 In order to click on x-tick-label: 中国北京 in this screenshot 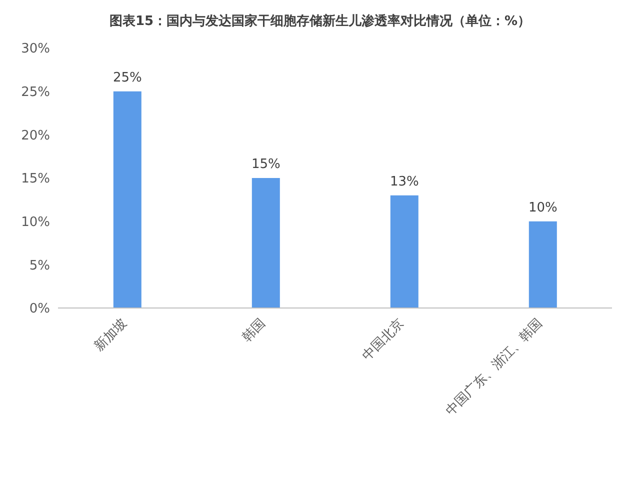, I will do `click(384, 340)`.